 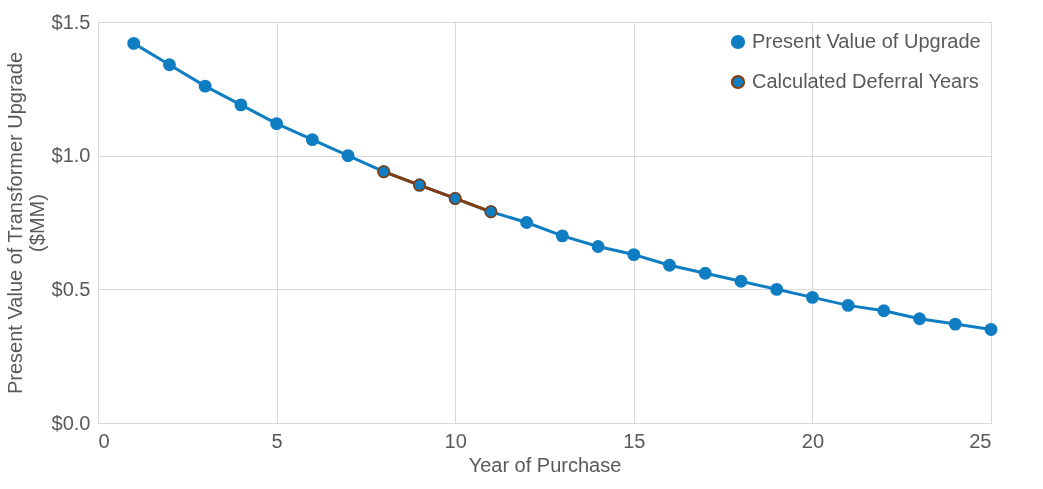 What do you see at coordinates (71, 288) in the screenshot?
I see `y-tick-label: $0.5` at bounding box center [71, 288].